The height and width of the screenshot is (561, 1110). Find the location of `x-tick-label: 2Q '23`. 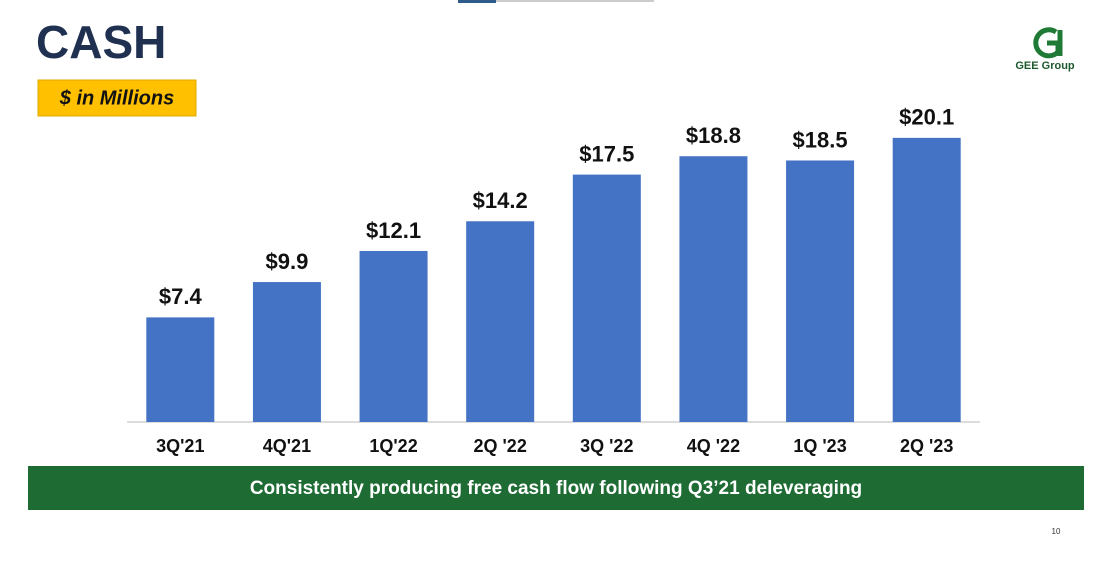

x-tick-label: 2Q '23 is located at coordinates (926, 446).